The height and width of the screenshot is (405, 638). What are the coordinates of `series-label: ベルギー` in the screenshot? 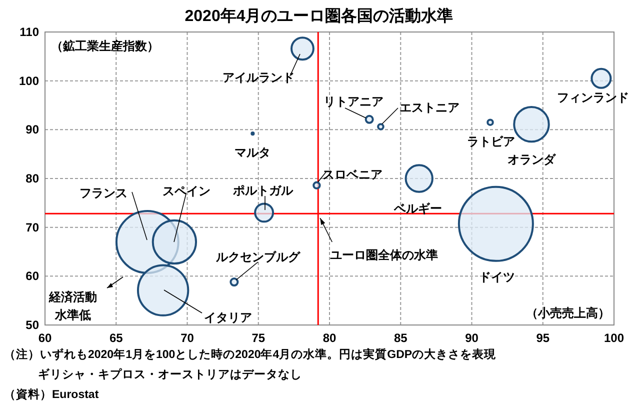 It's located at (417, 209).